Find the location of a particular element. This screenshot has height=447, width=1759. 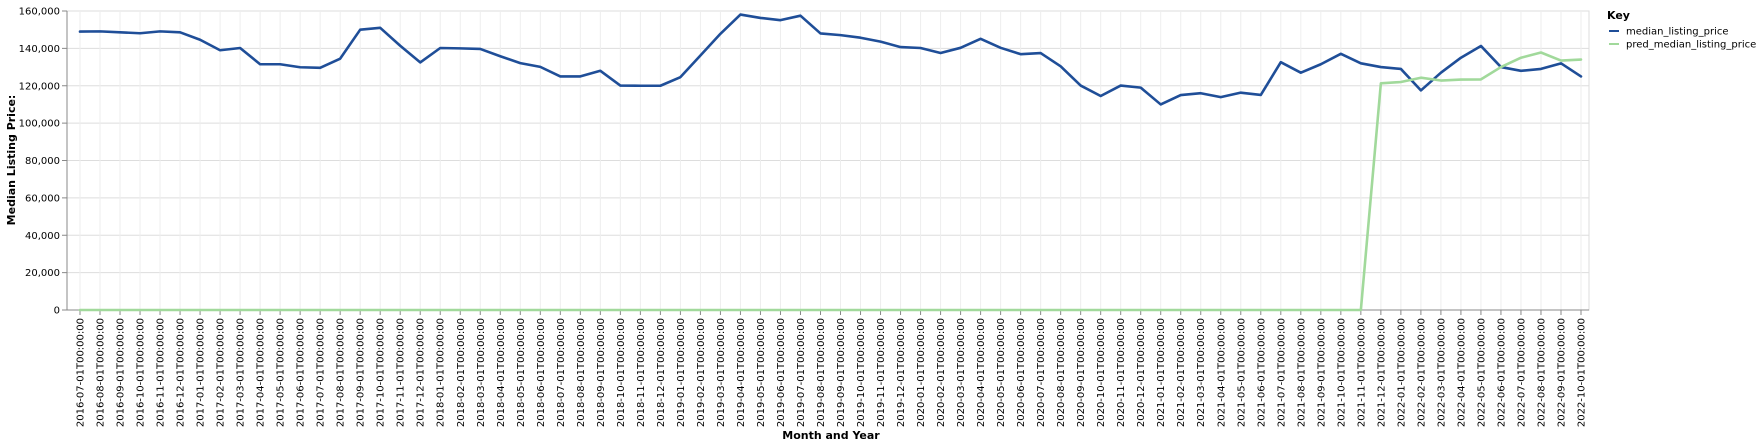

x-tick-label: 2022-10-01T00:00:00 is located at coordinates (1582, 372).